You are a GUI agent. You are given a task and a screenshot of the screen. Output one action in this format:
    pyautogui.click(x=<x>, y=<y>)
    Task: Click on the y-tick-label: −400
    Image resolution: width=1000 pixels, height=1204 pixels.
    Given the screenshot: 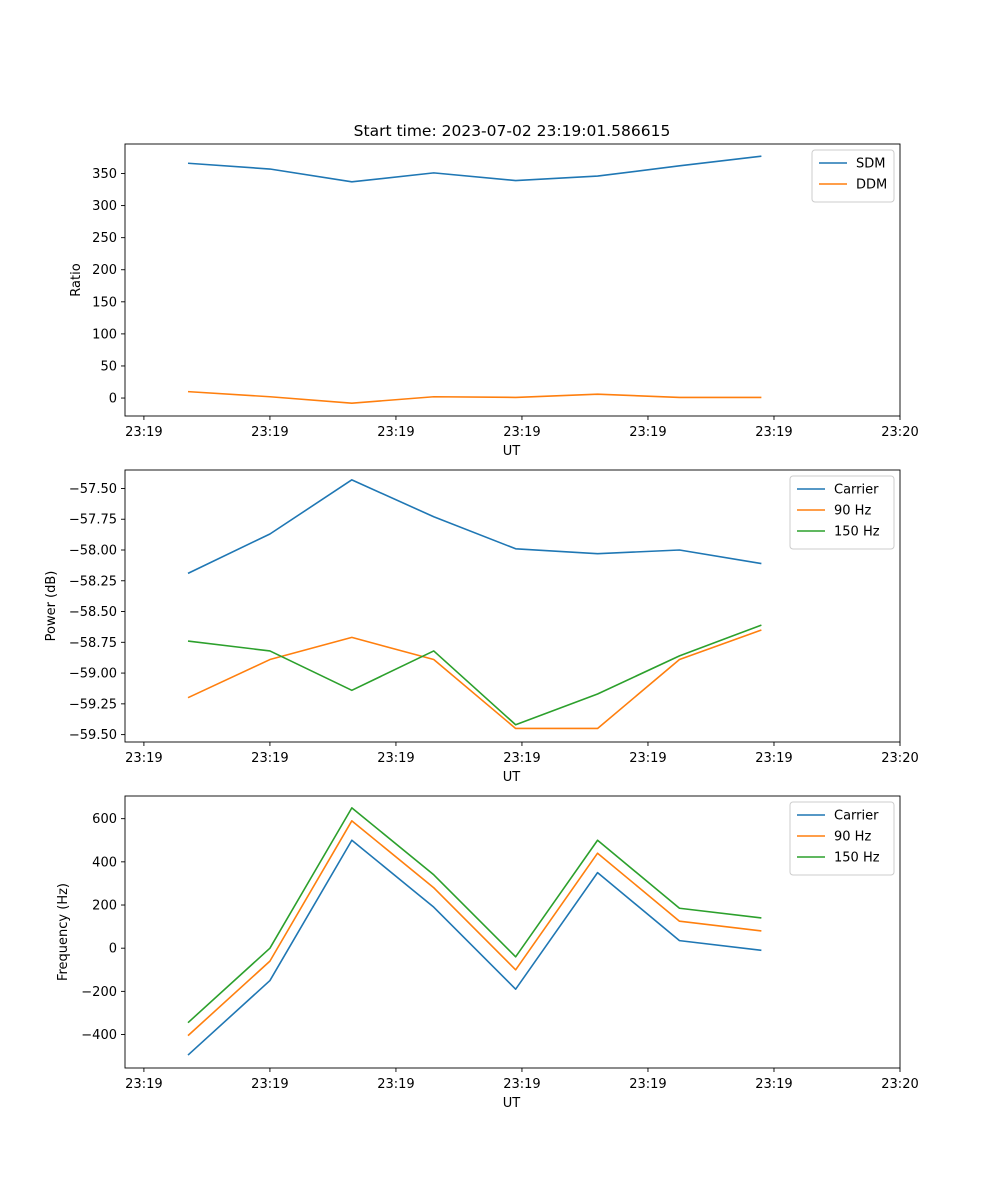 What is the action you would take?
    pyautogui.click(x=99, y=1035)
    